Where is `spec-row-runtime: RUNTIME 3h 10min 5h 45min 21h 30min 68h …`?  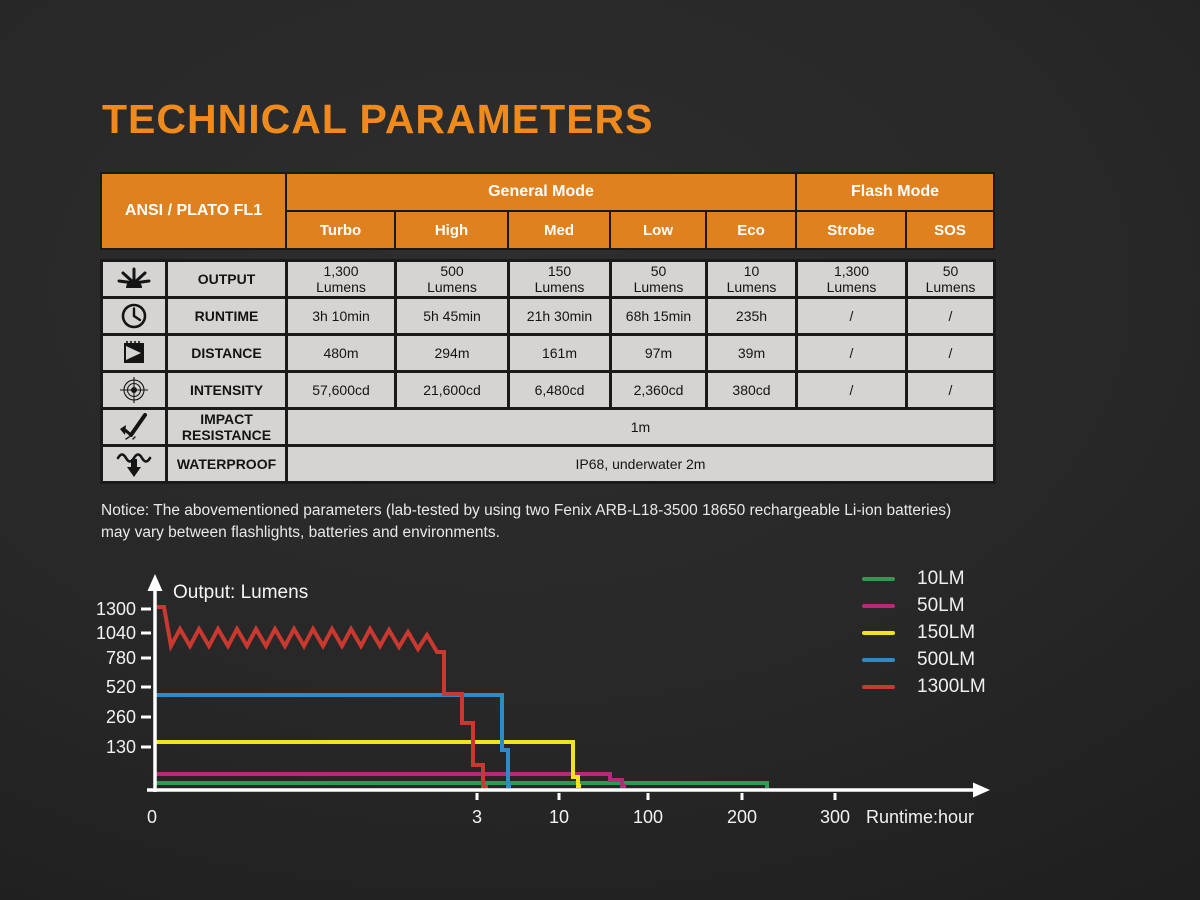 spec-row-runtime: RUNTIME 3h 10min 5h 45min 21h 30min 68h … is located at coordinates (548, 316).